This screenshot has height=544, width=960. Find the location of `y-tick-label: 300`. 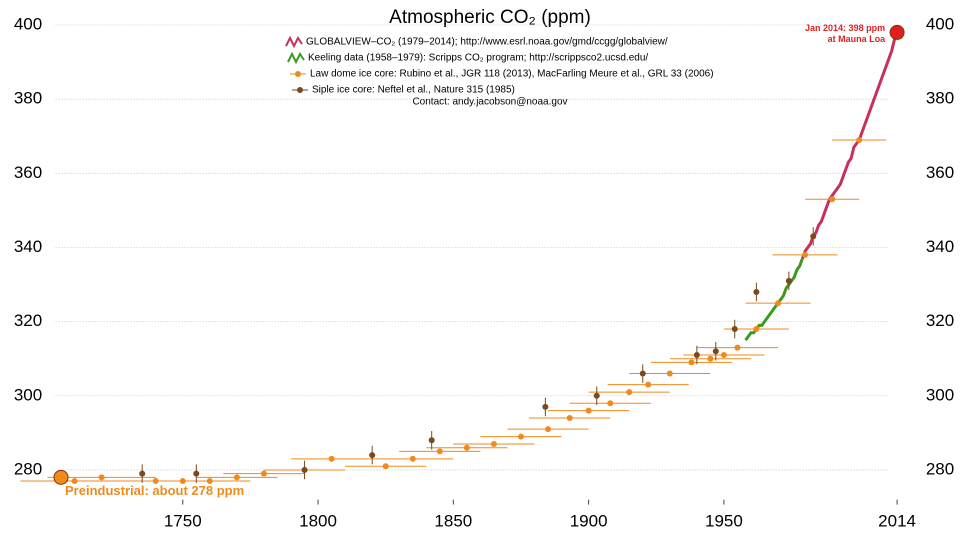

y-tick-label: 300 is located at coordinates (28, 394).